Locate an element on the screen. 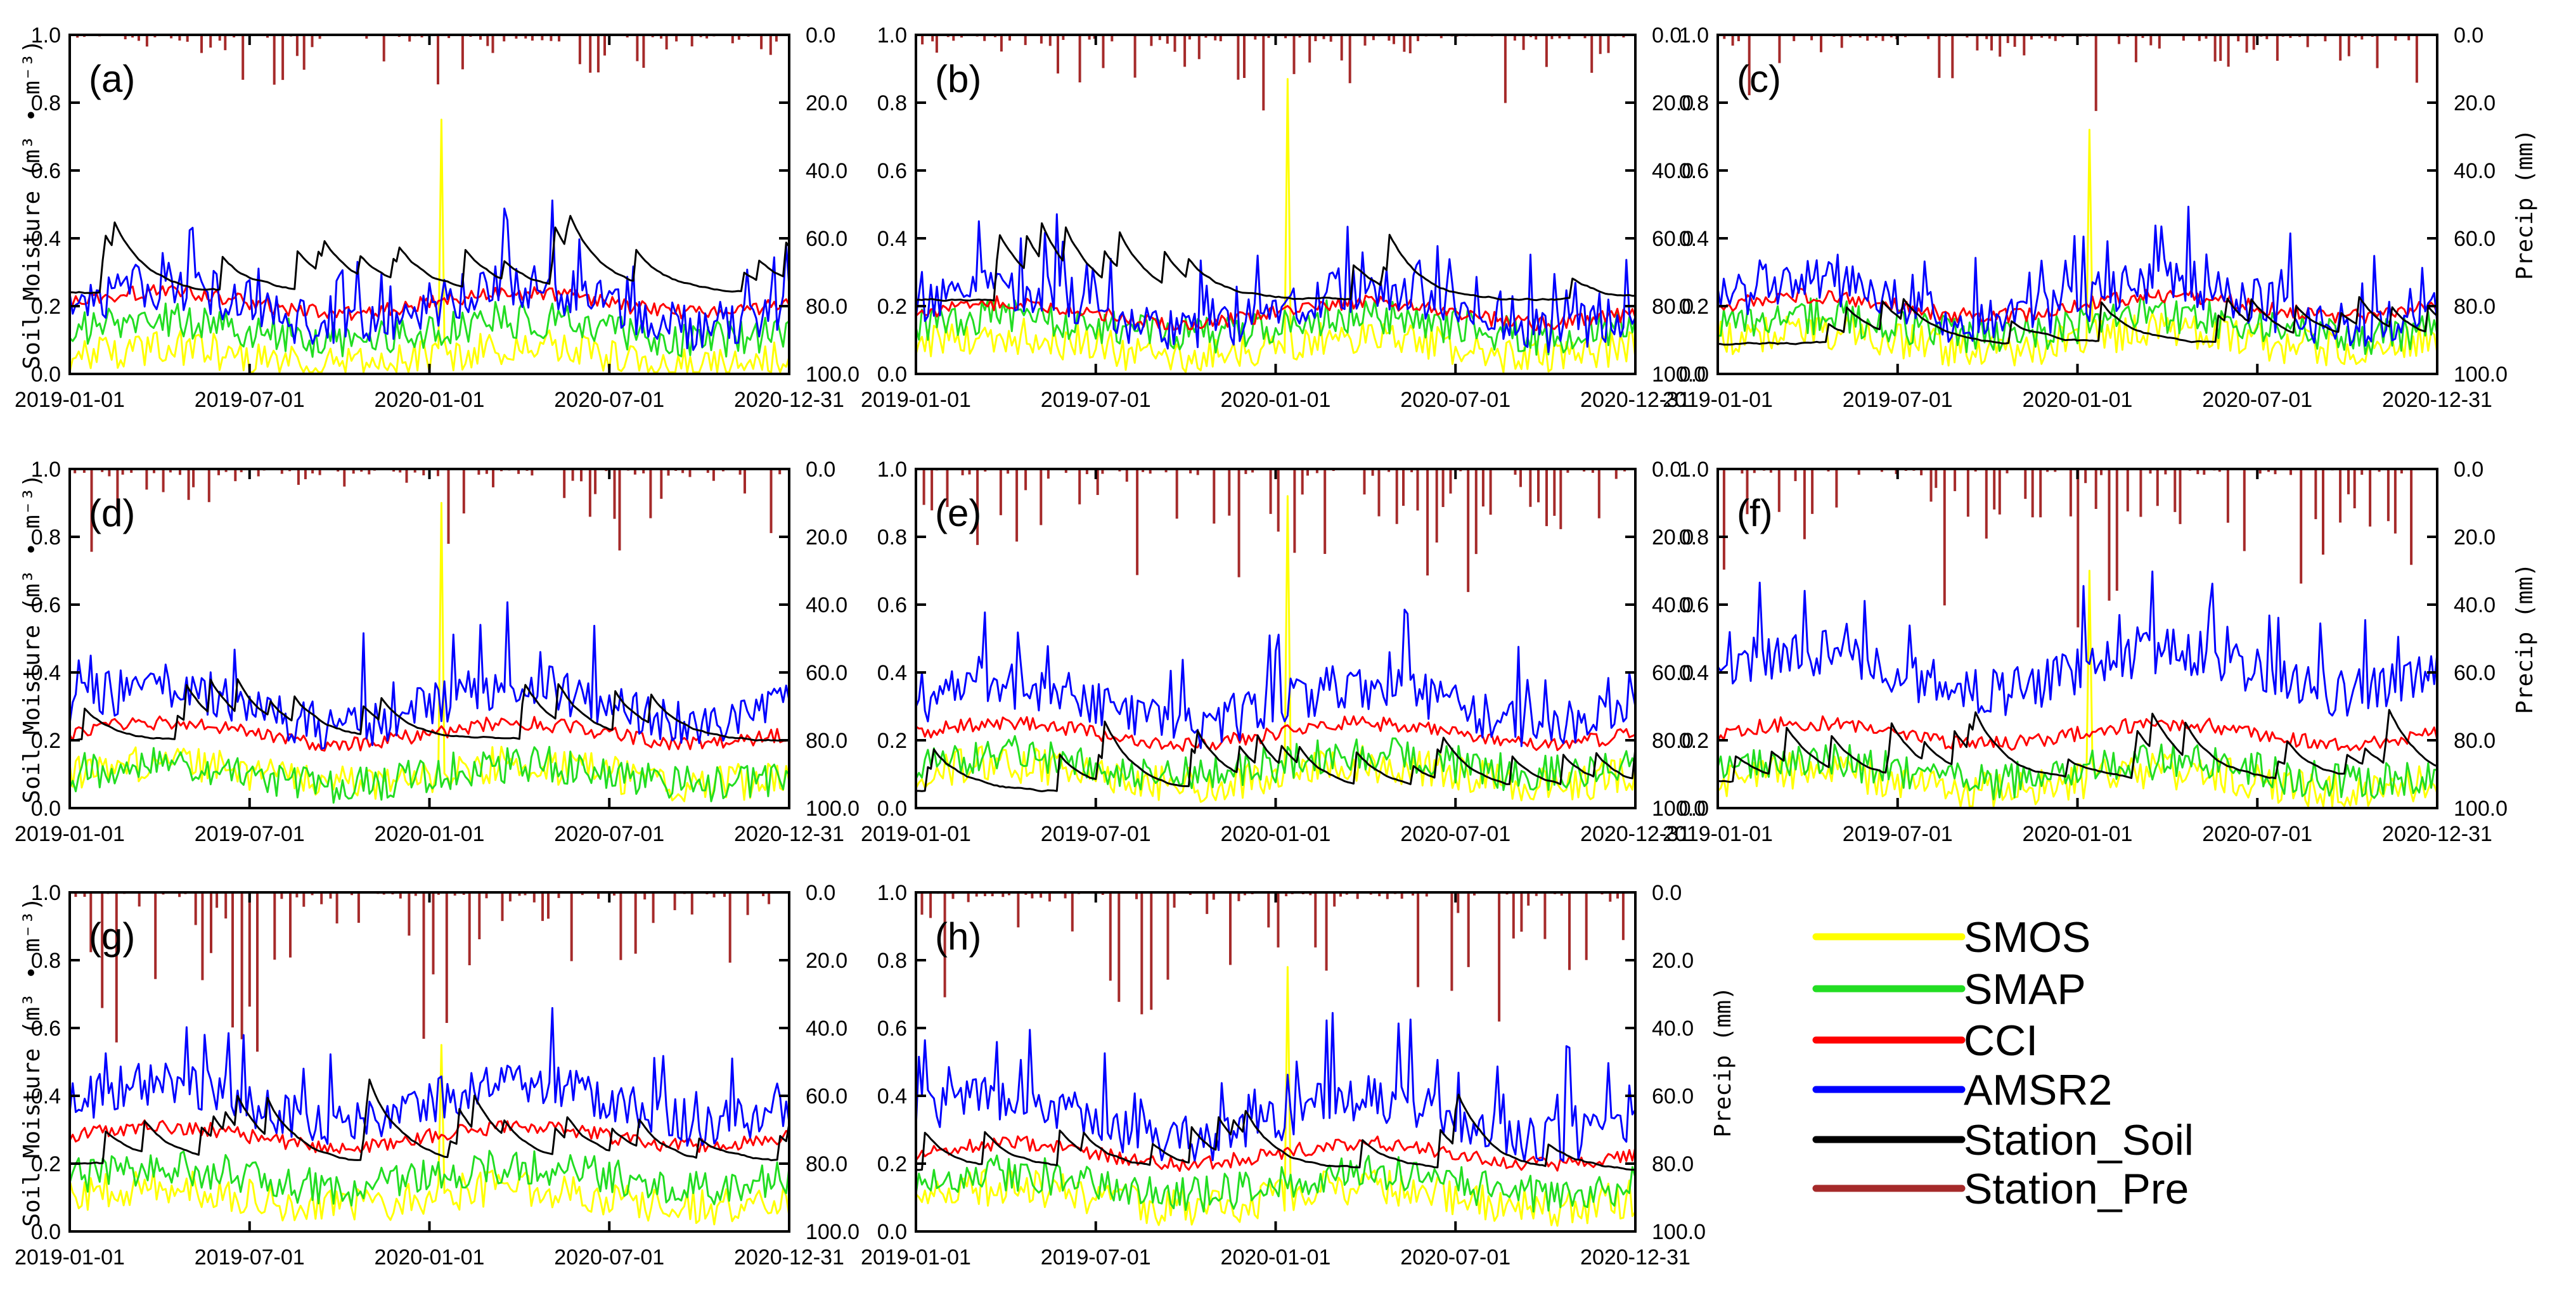  right-axis-title: Precip (mm) is located at coordinates (1723, 1061).